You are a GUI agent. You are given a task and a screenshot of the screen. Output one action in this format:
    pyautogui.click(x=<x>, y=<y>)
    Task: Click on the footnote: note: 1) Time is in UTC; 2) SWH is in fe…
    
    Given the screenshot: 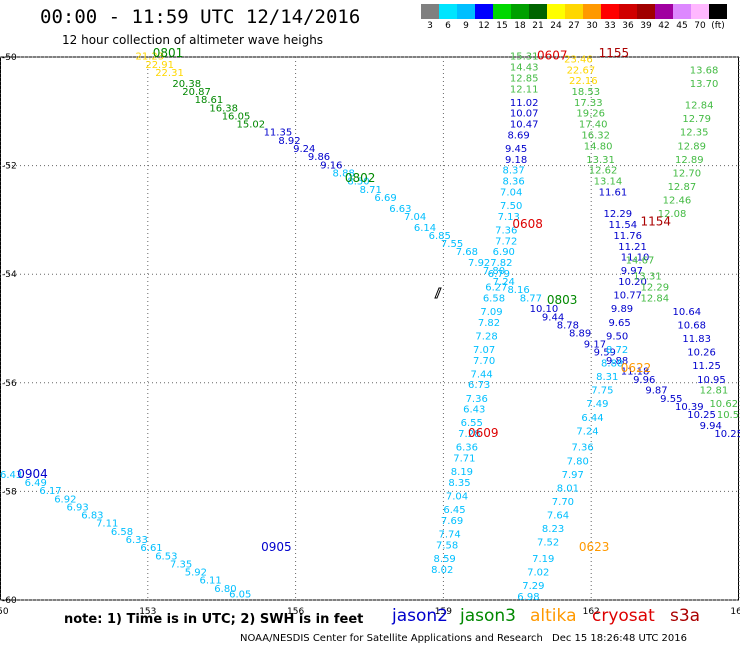 What is the action you would take?
    pyautogui.click(x=214, y=619)
    